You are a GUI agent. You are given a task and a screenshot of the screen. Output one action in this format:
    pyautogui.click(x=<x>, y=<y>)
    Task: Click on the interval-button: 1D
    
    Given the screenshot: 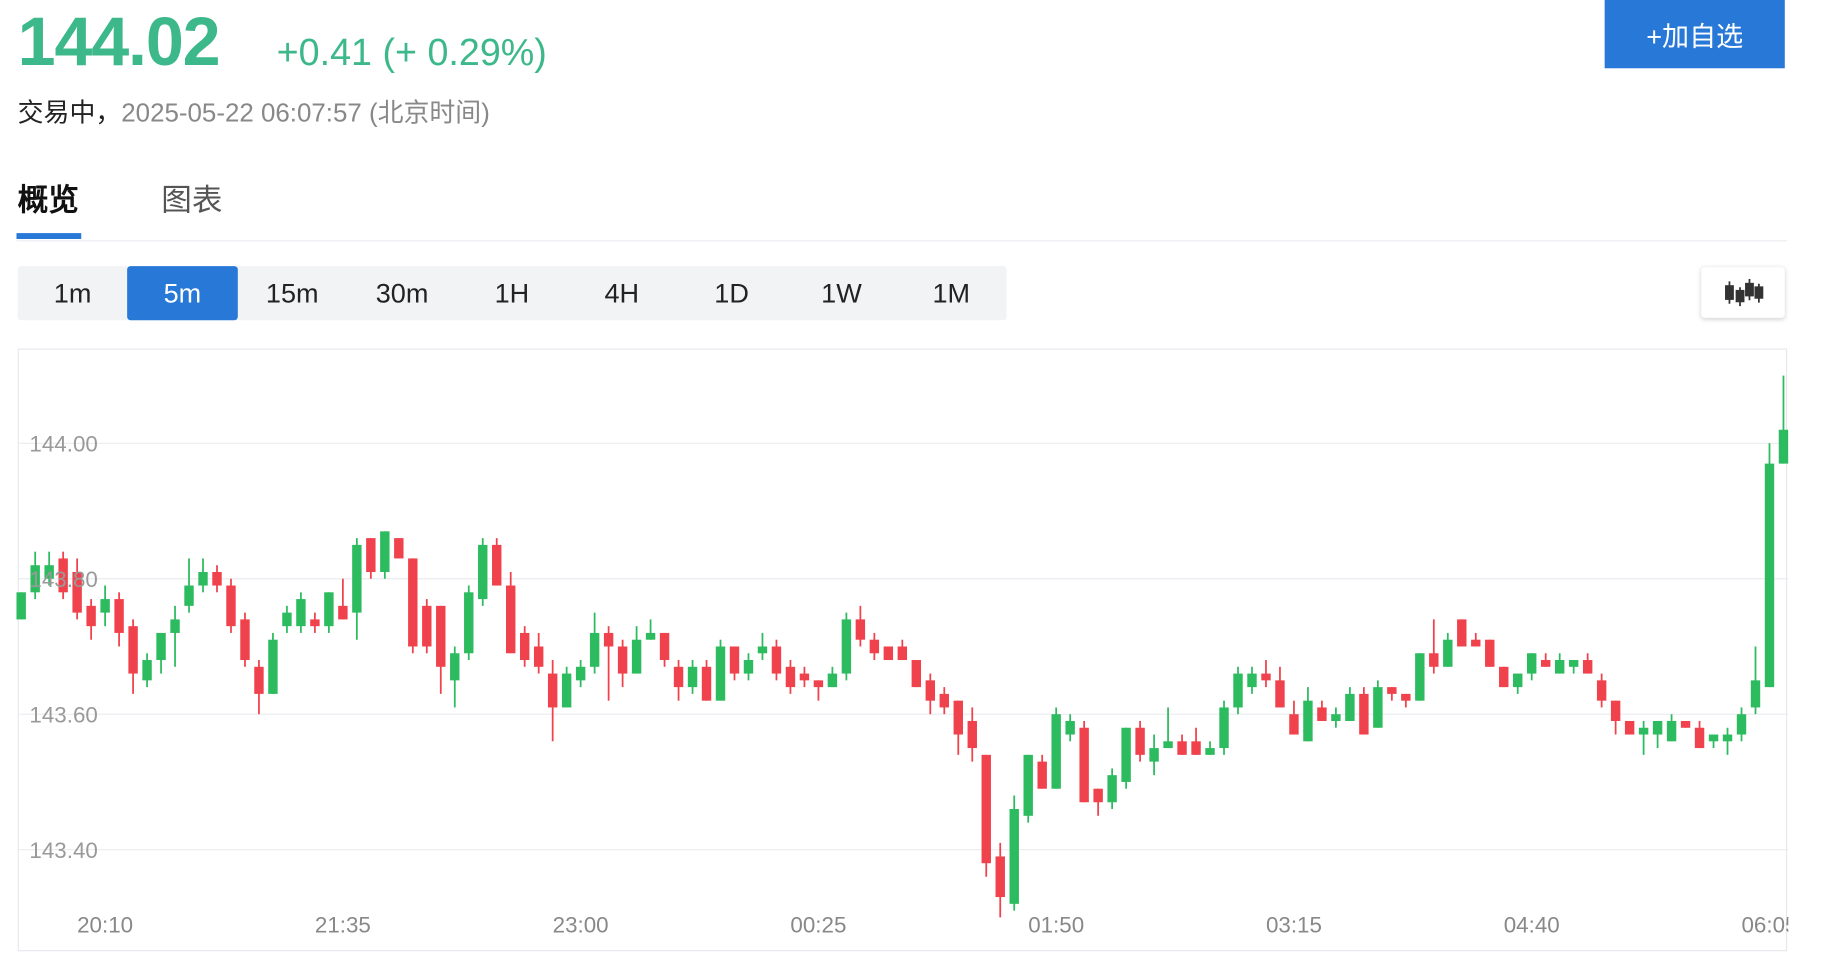 What is the action you would take?
    pyautogui.click(x=731, y=292)
    